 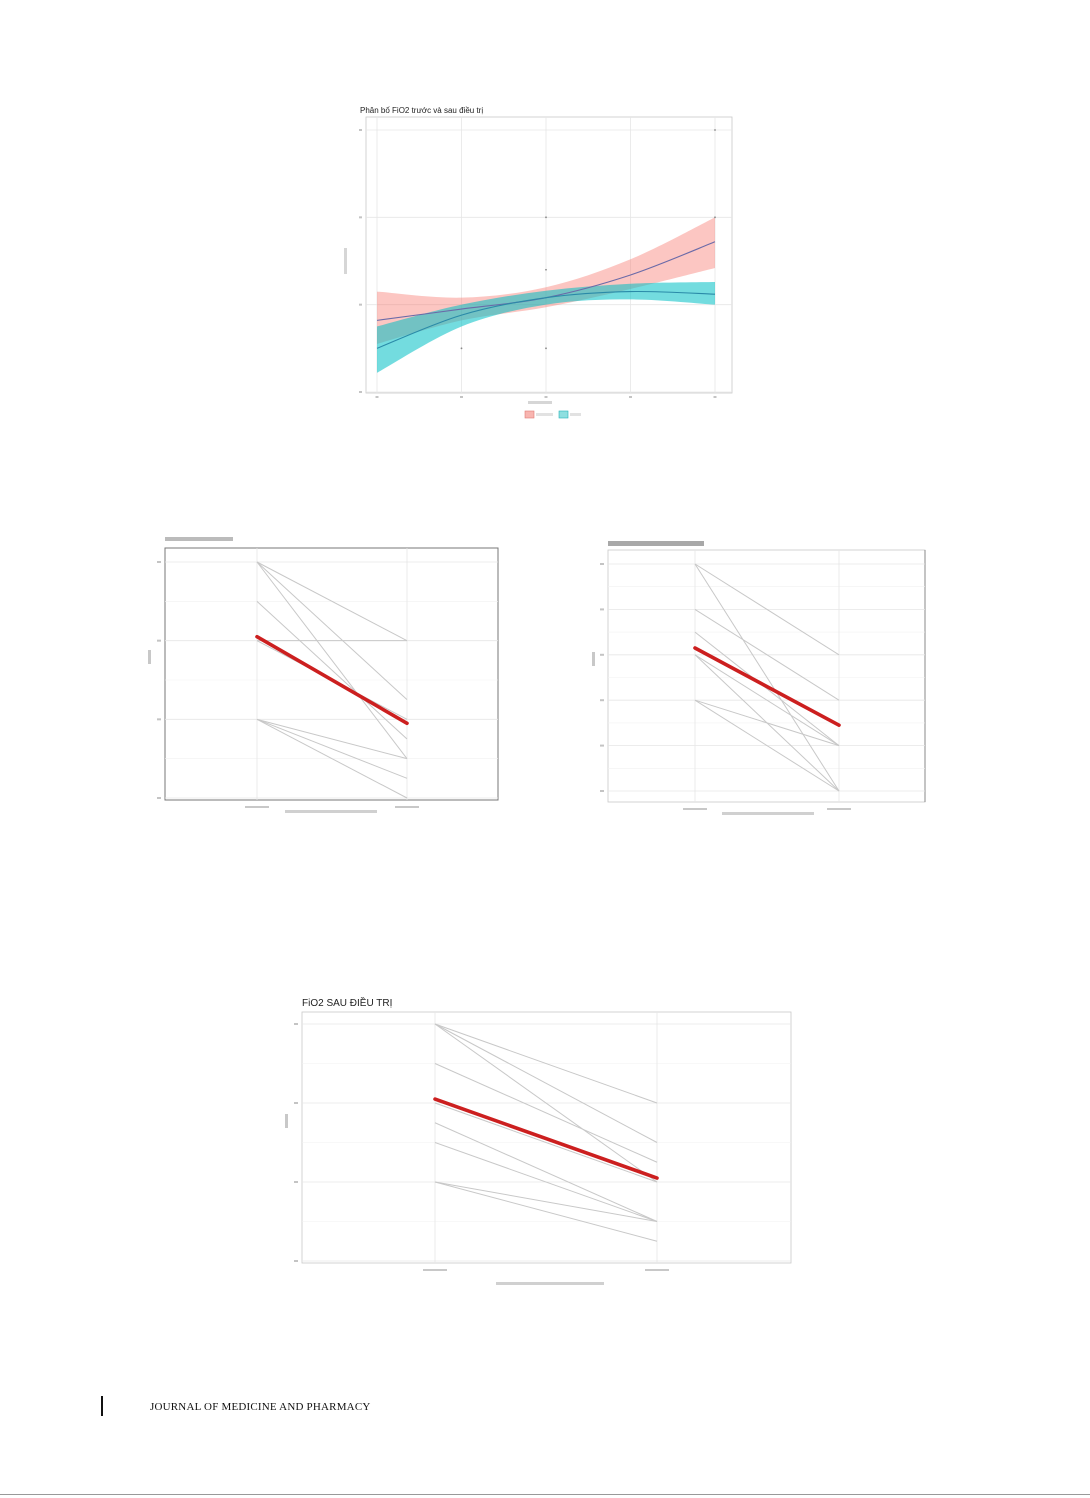 I want to click on paired-lines-chart-left, so click(x=323, y=675).